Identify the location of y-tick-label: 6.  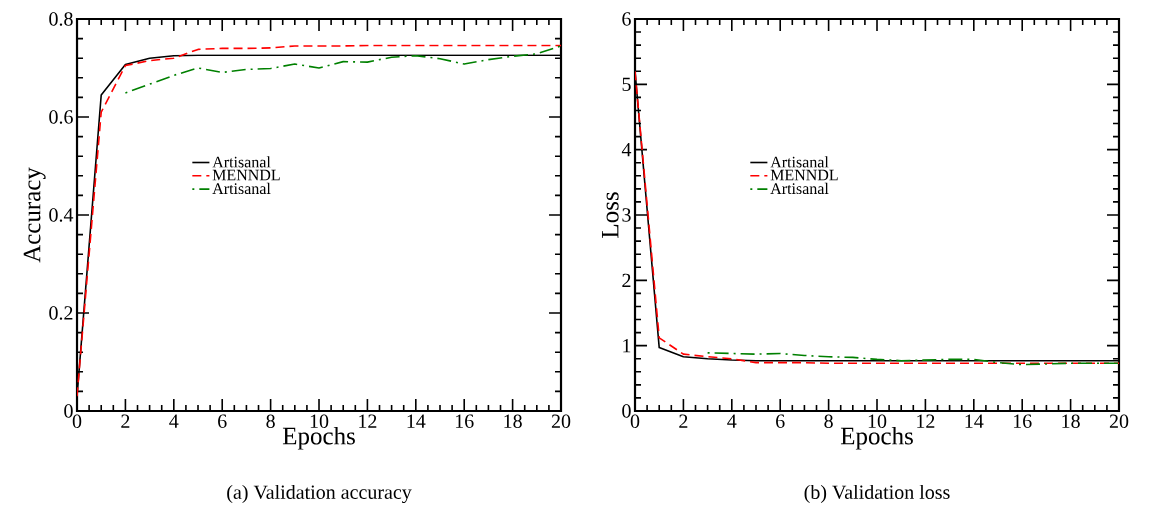
(626, 19).